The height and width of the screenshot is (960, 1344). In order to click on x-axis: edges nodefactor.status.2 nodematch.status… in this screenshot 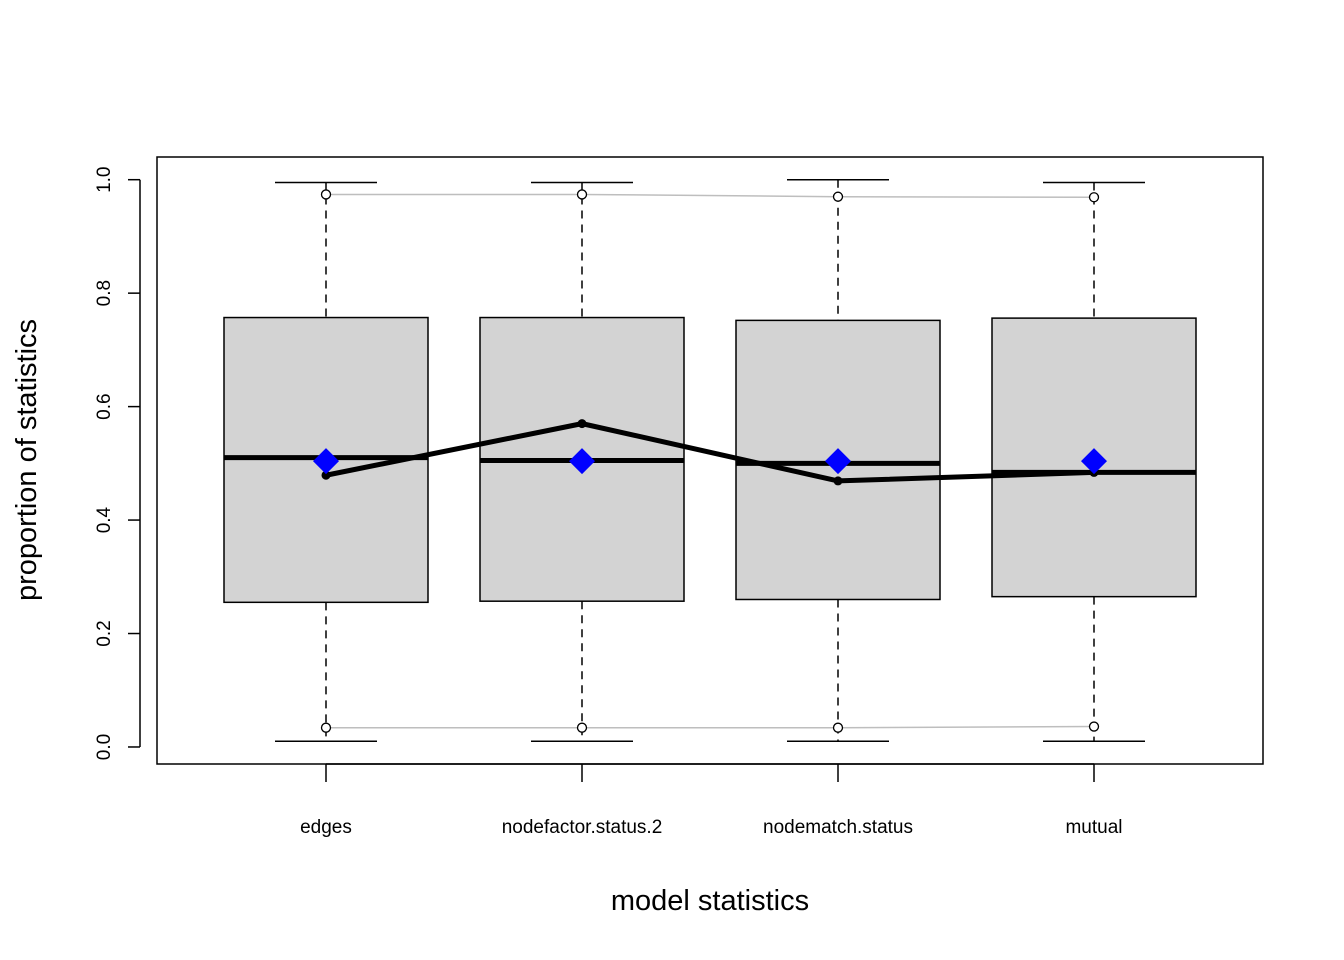, I will do `click(711, 800)`.